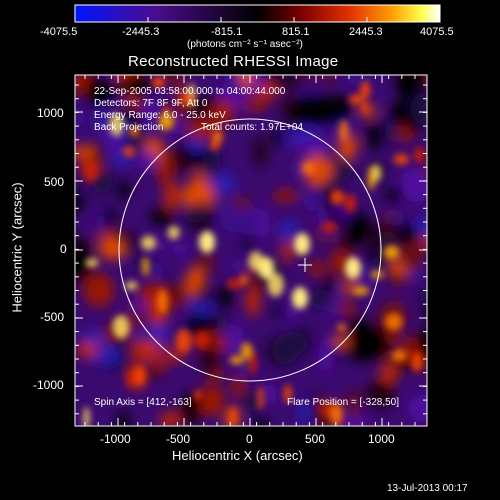  I want to click on y-tick-label: -500, so click(52, 317).